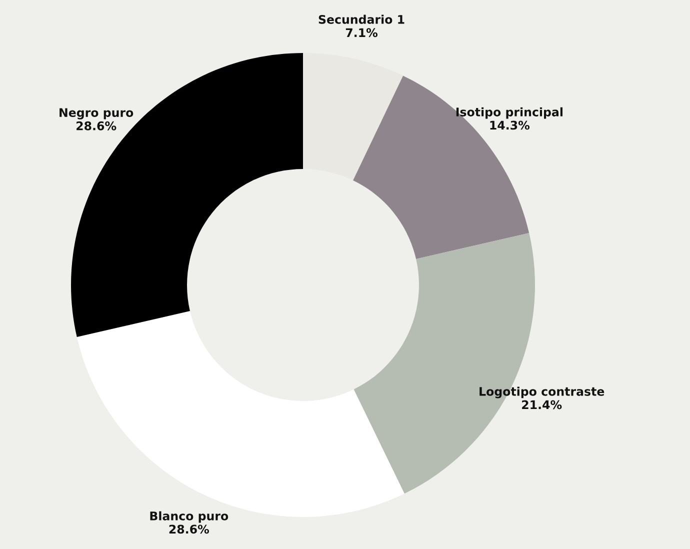  I want to click on data-label: 21.4%, so click(542, 405).